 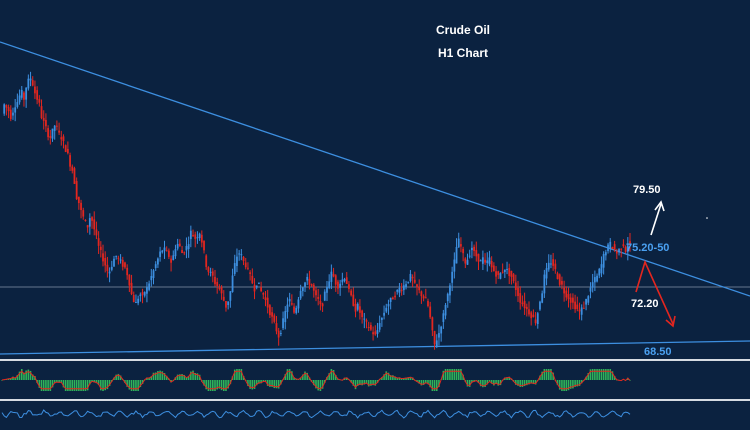 What do you see at coordinates (463, 53) in the screenshot?
I see `chart-subtitle: H1 Chart` at bounding box center [463, 53].